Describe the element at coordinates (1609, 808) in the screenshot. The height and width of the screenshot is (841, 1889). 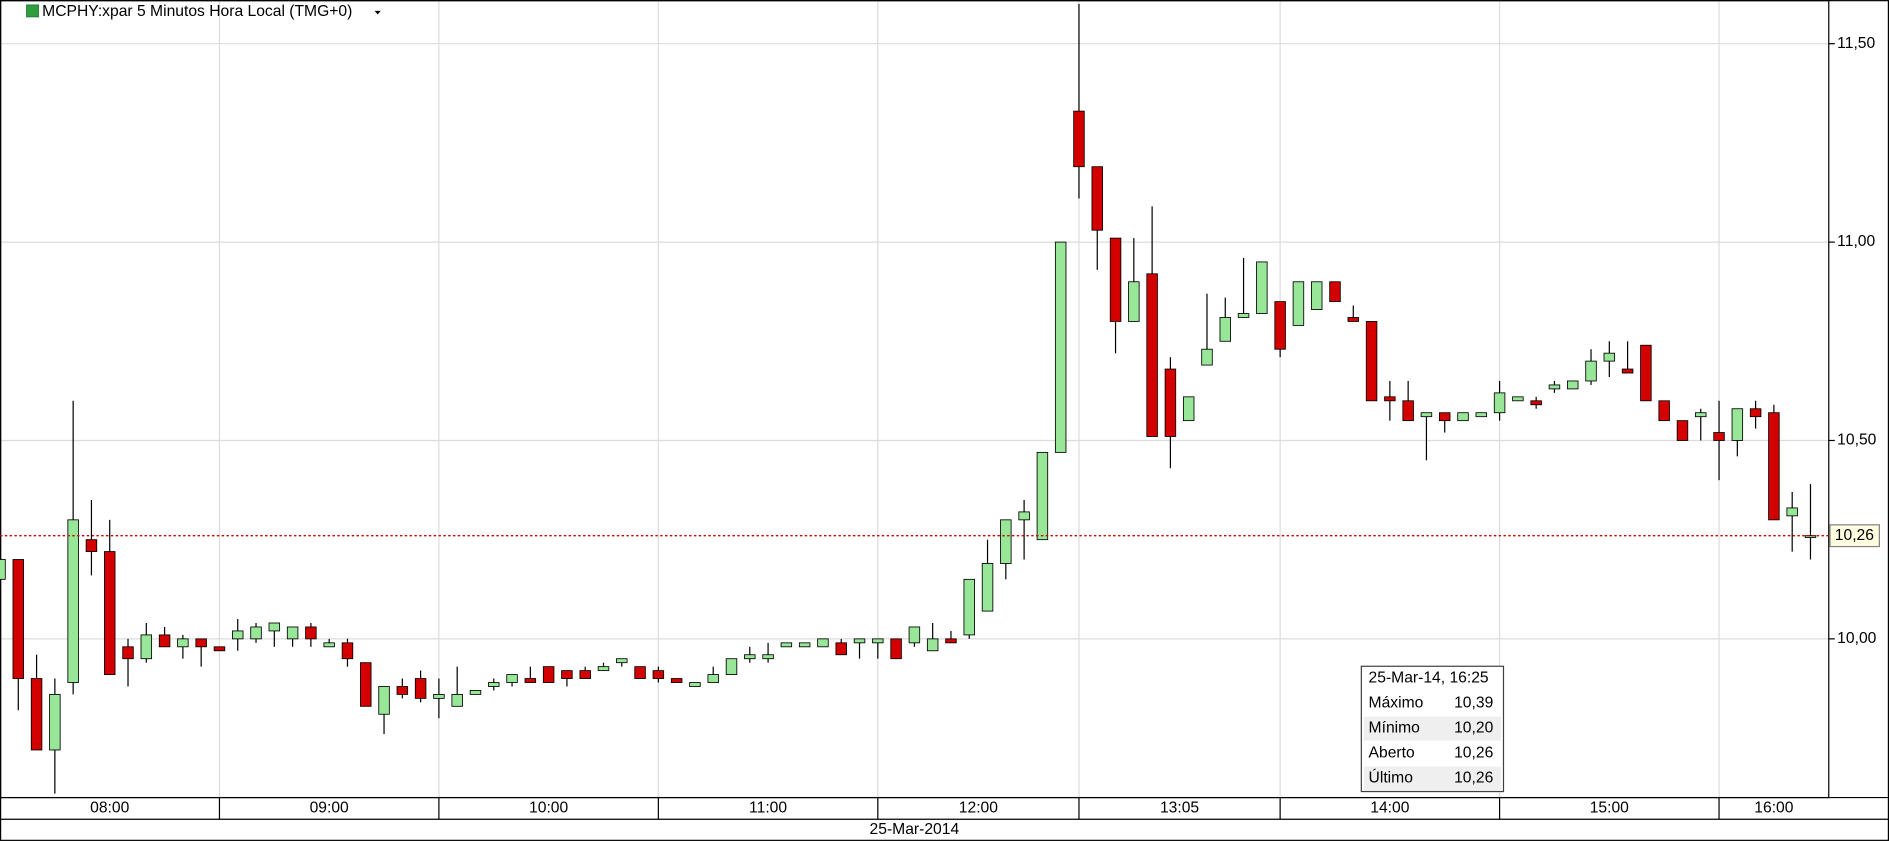
I see `x-tick-label: 15:00` at that location.